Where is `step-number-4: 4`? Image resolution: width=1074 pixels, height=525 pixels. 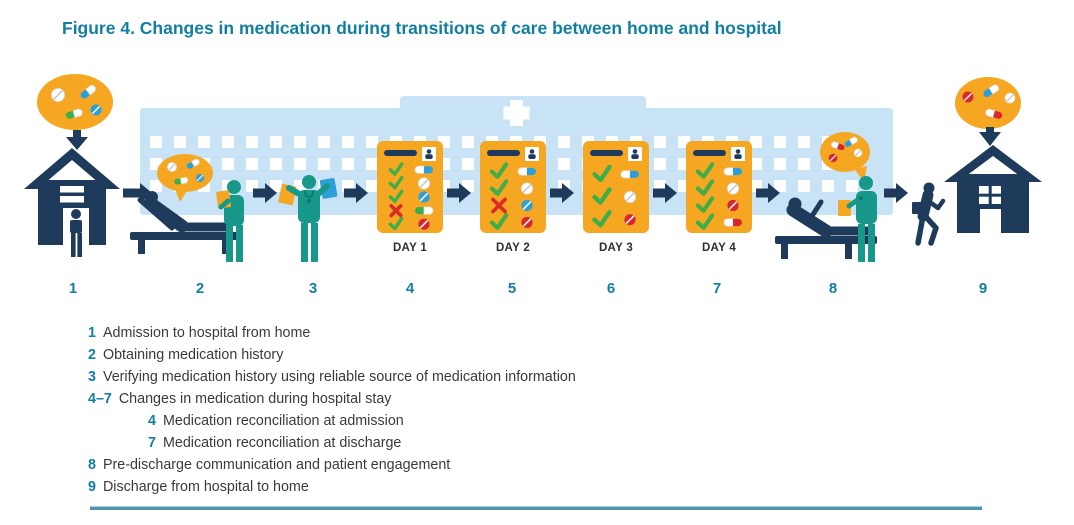
step-number-4: 4 is located at coordinates (410, 288).